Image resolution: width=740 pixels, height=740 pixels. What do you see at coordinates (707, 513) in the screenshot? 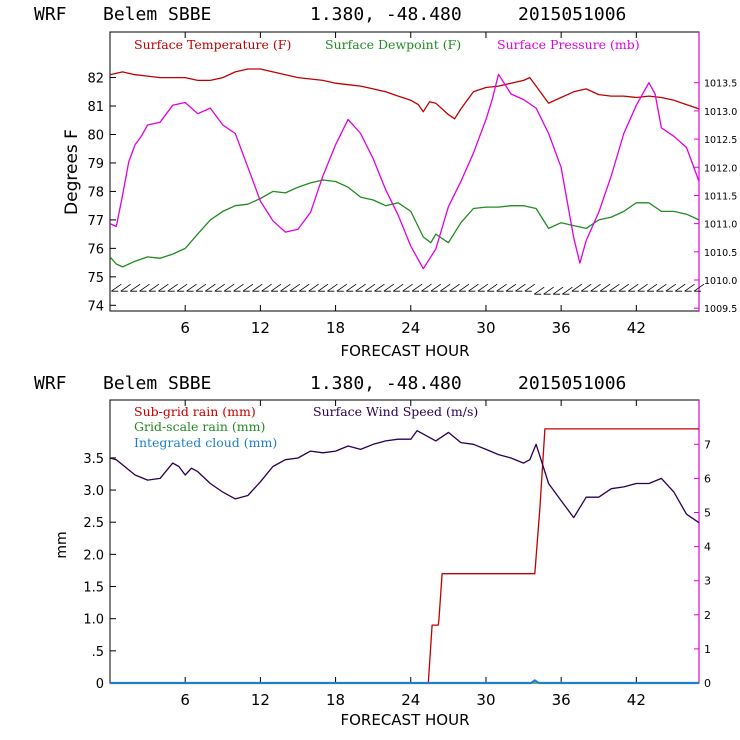
I see `y2-tick-label: 5` at bounding box center [707, 513].